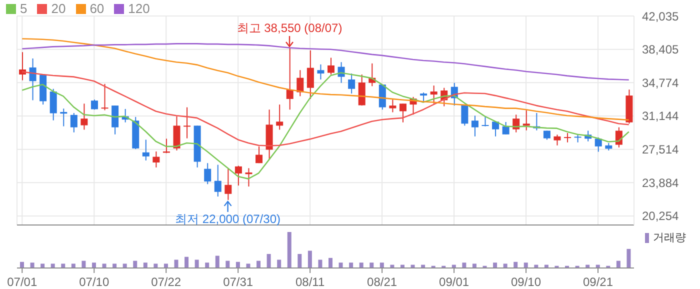 The width and height of the screenshot is (700, 289). I want to click on y-tick-label: 31,144, so click(661, 116).